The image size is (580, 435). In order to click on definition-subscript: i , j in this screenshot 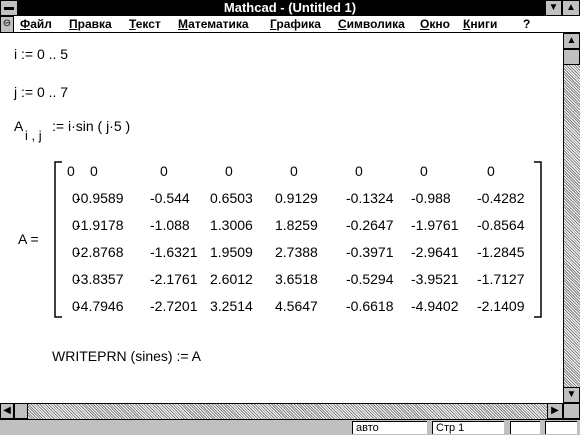, I will do `click(33, 135)`.